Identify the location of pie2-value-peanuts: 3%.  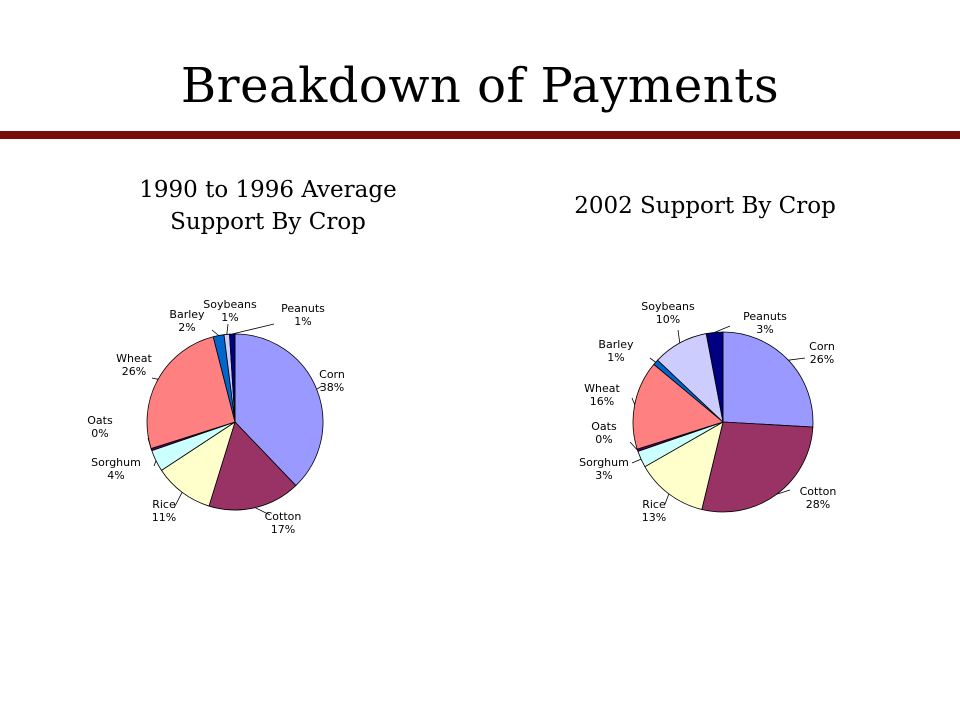
(764, 329).